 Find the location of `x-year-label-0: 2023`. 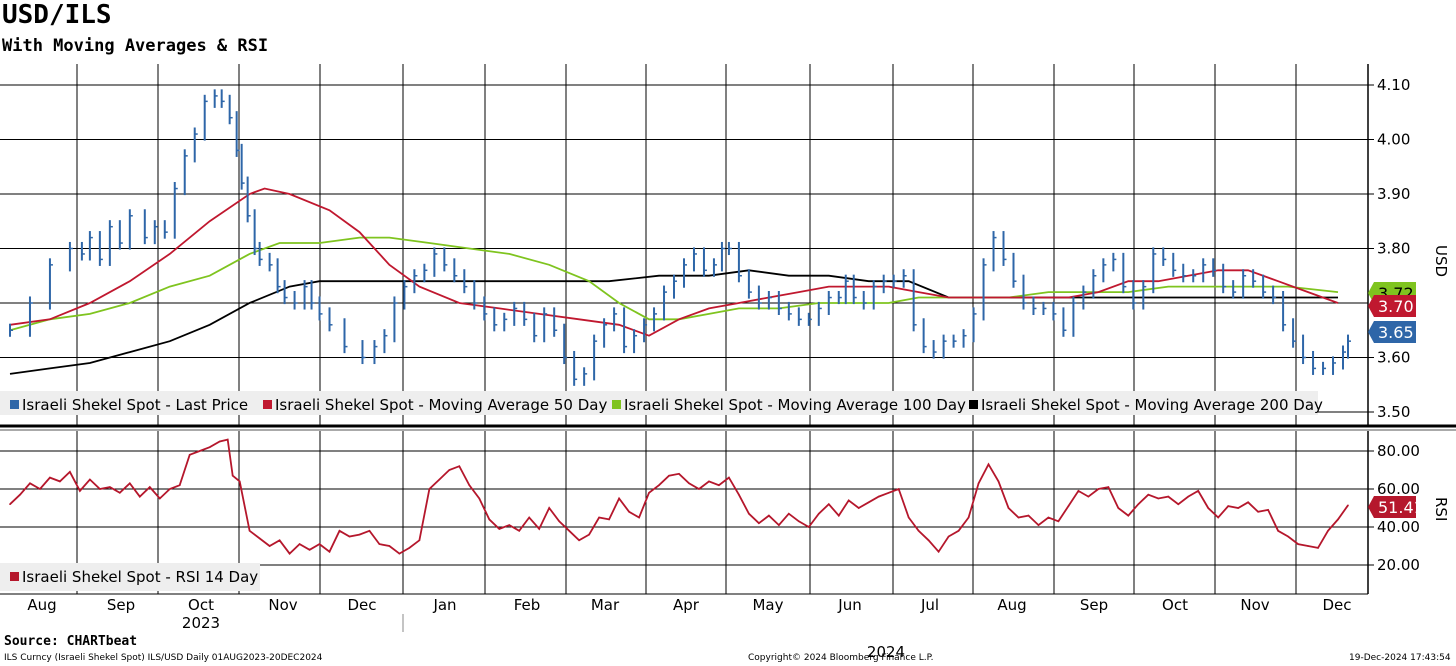

x-year-label-0: 2023 is located at coordinates (201, 623).